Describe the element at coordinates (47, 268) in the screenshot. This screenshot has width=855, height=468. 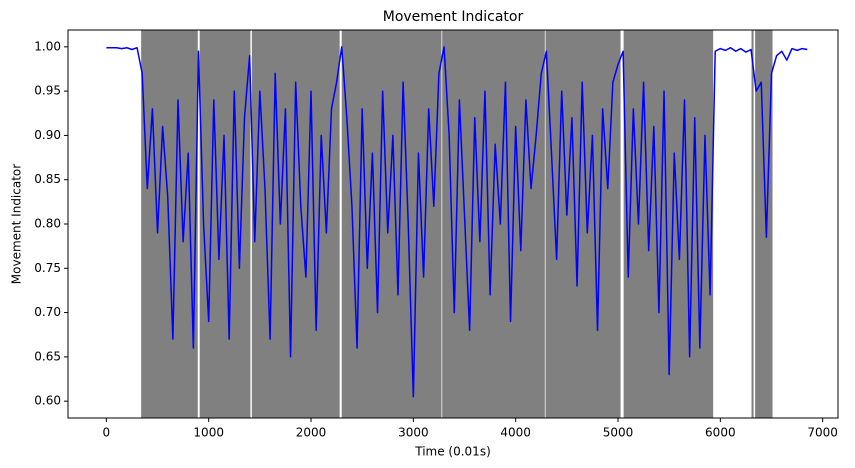
I see `y-tick-label: 0.75` at that location.